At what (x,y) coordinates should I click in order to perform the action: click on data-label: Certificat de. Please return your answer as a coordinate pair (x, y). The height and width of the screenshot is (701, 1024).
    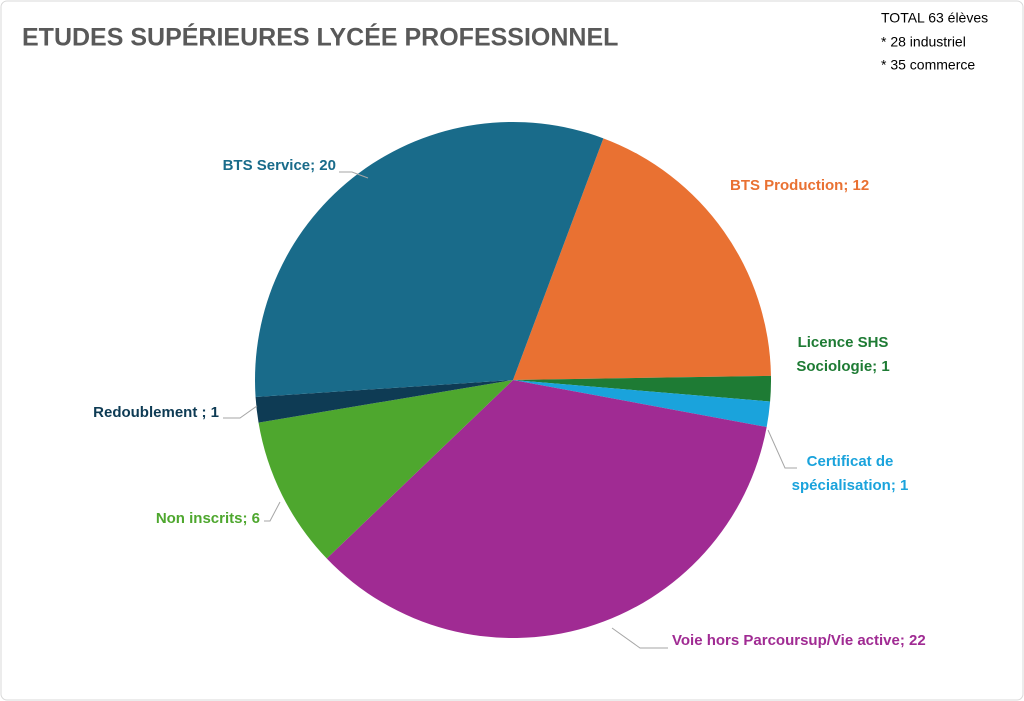
    Looking at the image, I should click on (850, 461).